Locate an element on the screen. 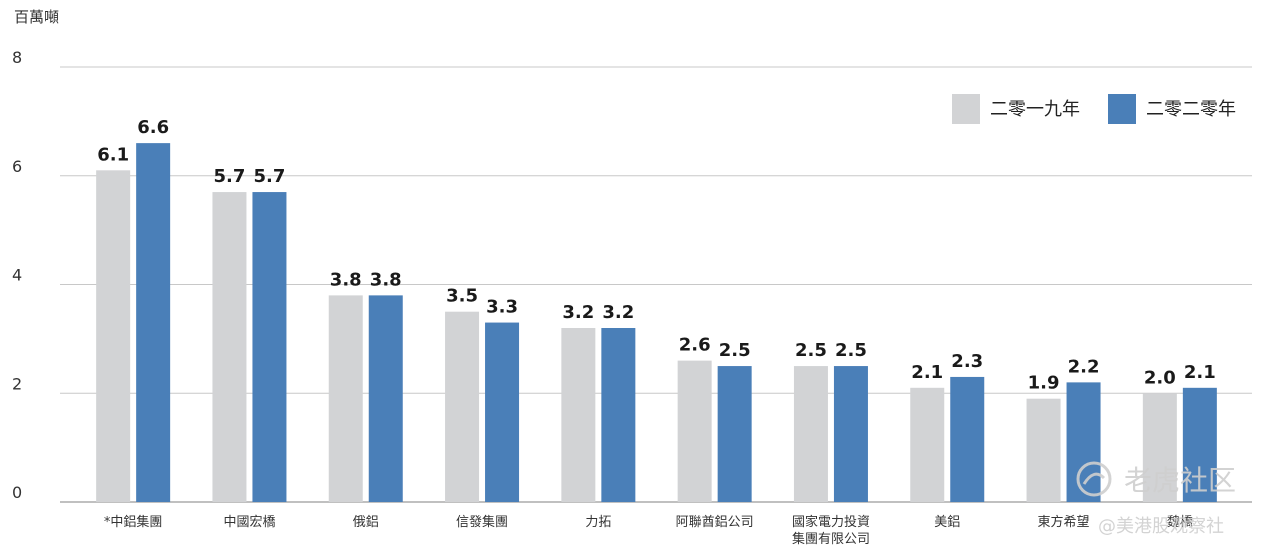 The width and height of the screenshot is (1280, 554). x-category-label: 信發集團 is located at coordinates (482, 522).